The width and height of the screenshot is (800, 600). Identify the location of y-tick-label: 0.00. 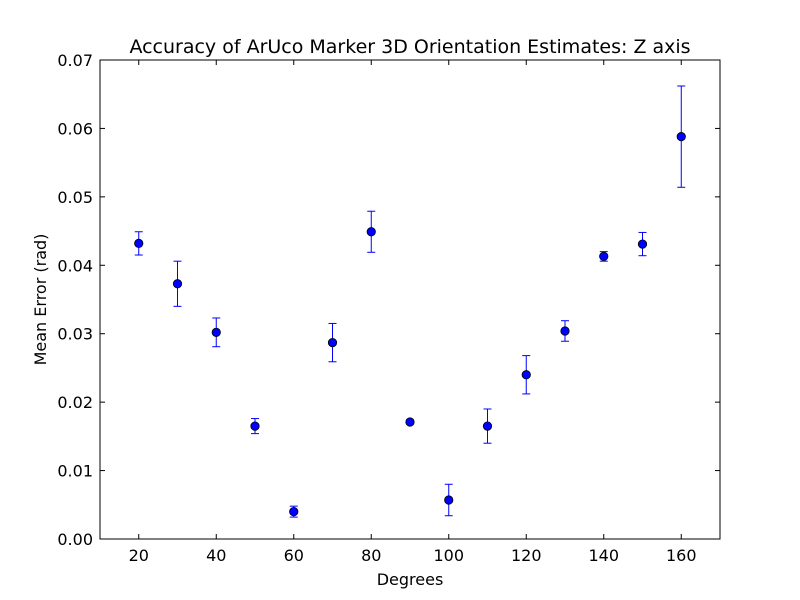
(75, 539).